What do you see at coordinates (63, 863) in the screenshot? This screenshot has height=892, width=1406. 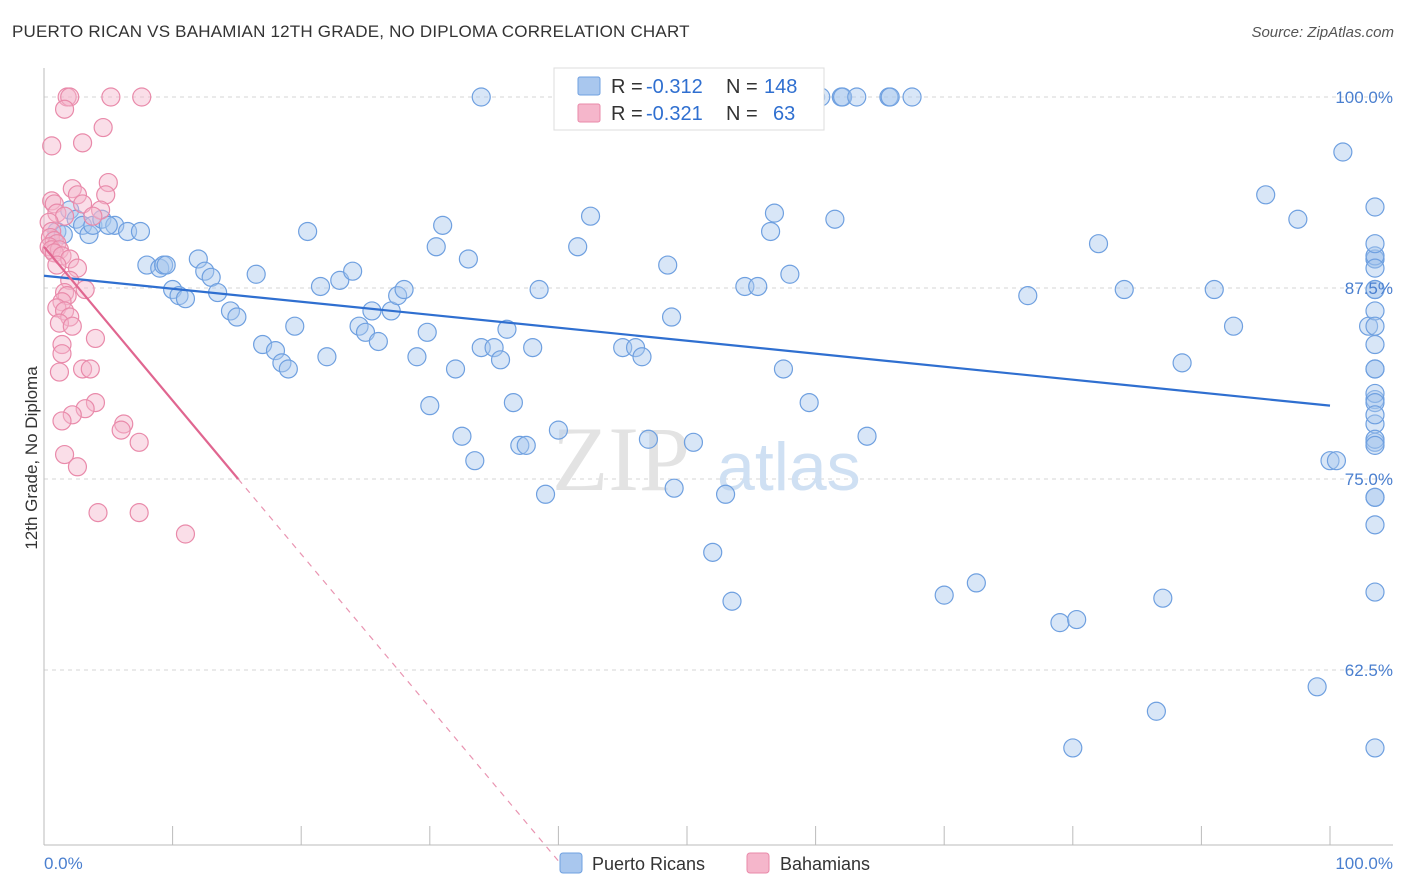 I see `x-tick-label-min: 0.0%` at bounding box center [63, 863].